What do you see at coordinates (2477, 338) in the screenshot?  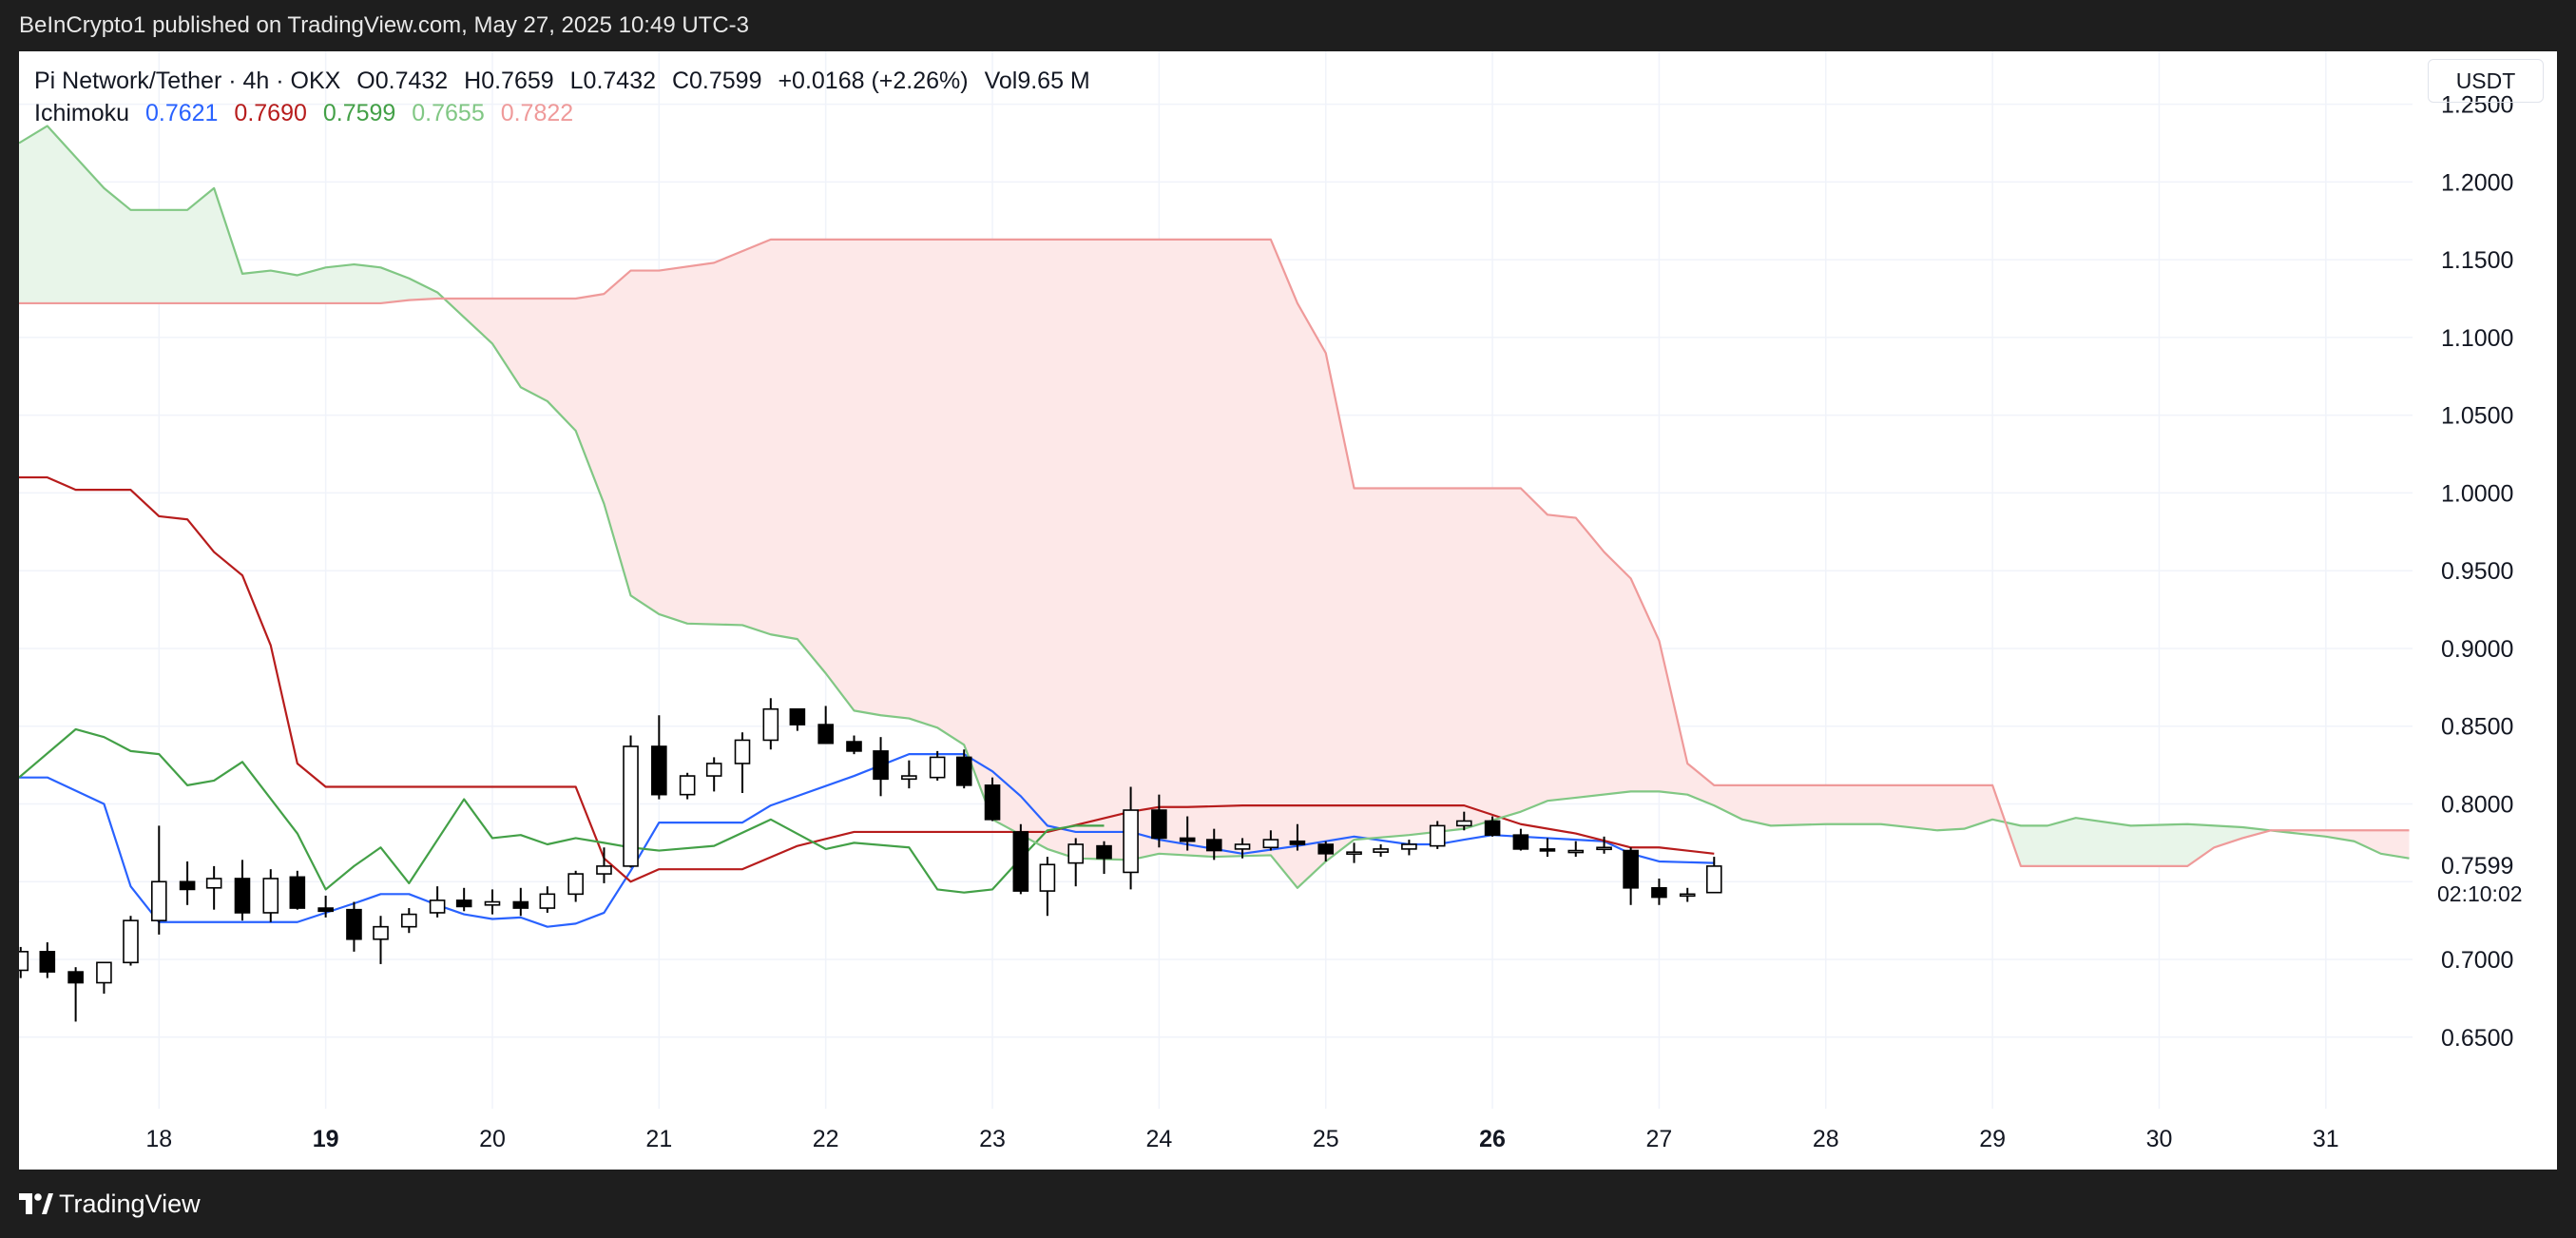 I see `price-tick-label: 1.1000` at bounding box center [2477, 338].